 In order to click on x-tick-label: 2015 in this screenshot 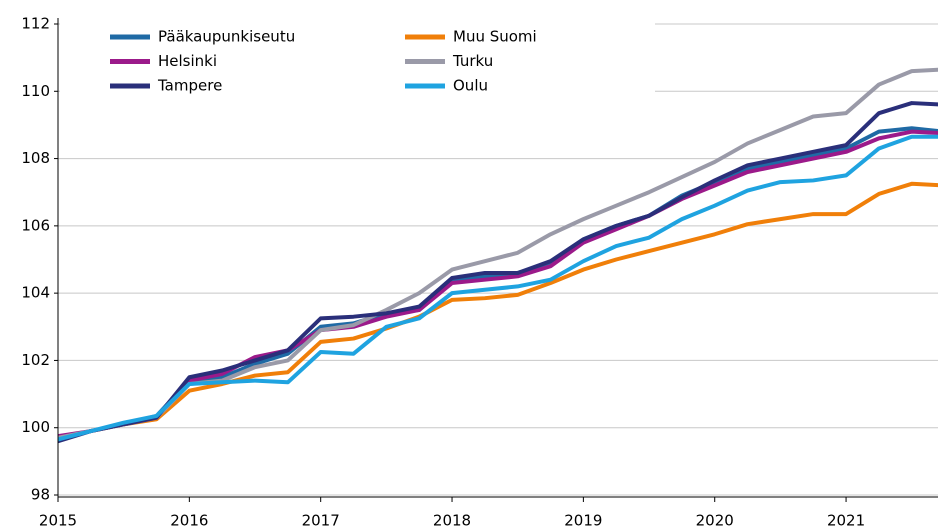, I will do `click(58, 521)`.